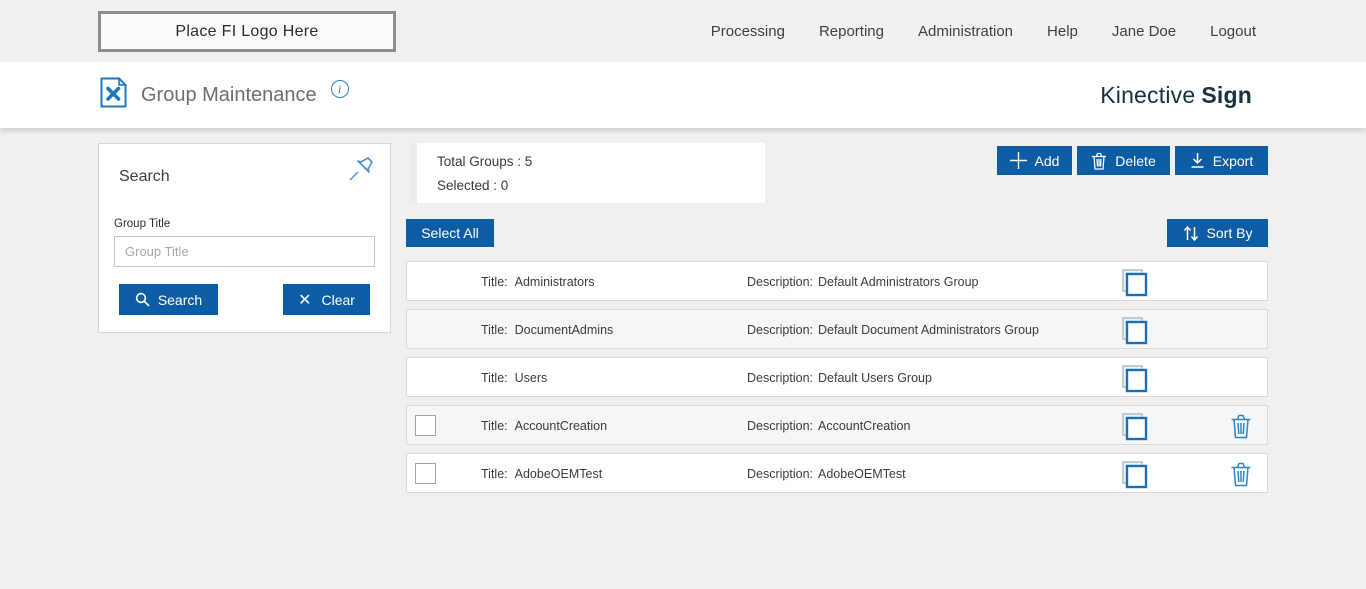 The height and width of the screenshot is (589, 1366). Describe the element at coordinates (168, 299) in the screenshot. I see `search-button: Search` at that location.